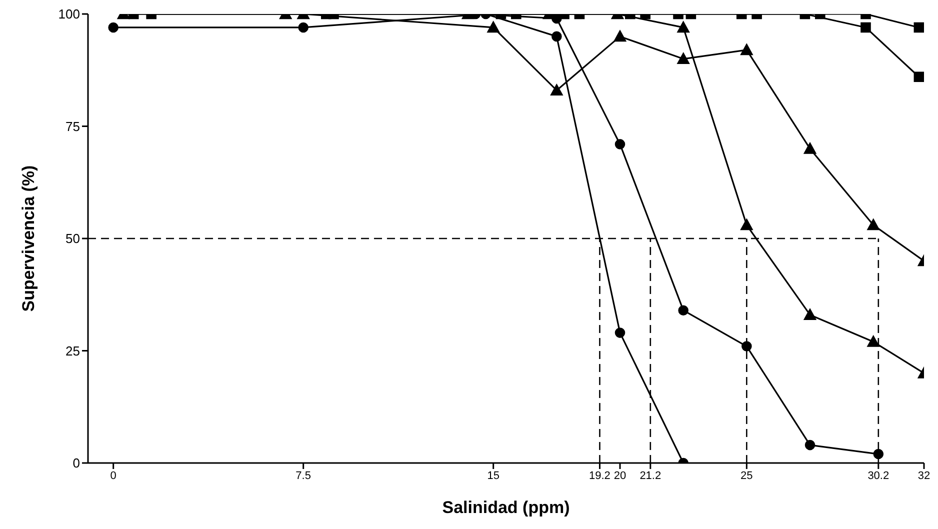  I want to click on x-tick-label: 32, so click(924, 476).